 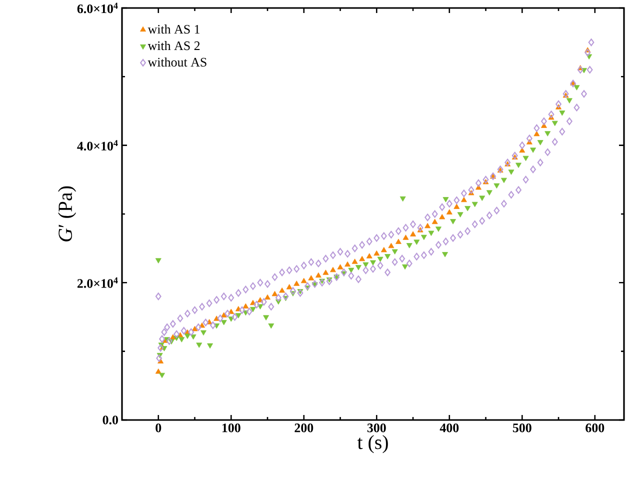 I want to click on legend-label: without AS, so click(x=177, y=62).